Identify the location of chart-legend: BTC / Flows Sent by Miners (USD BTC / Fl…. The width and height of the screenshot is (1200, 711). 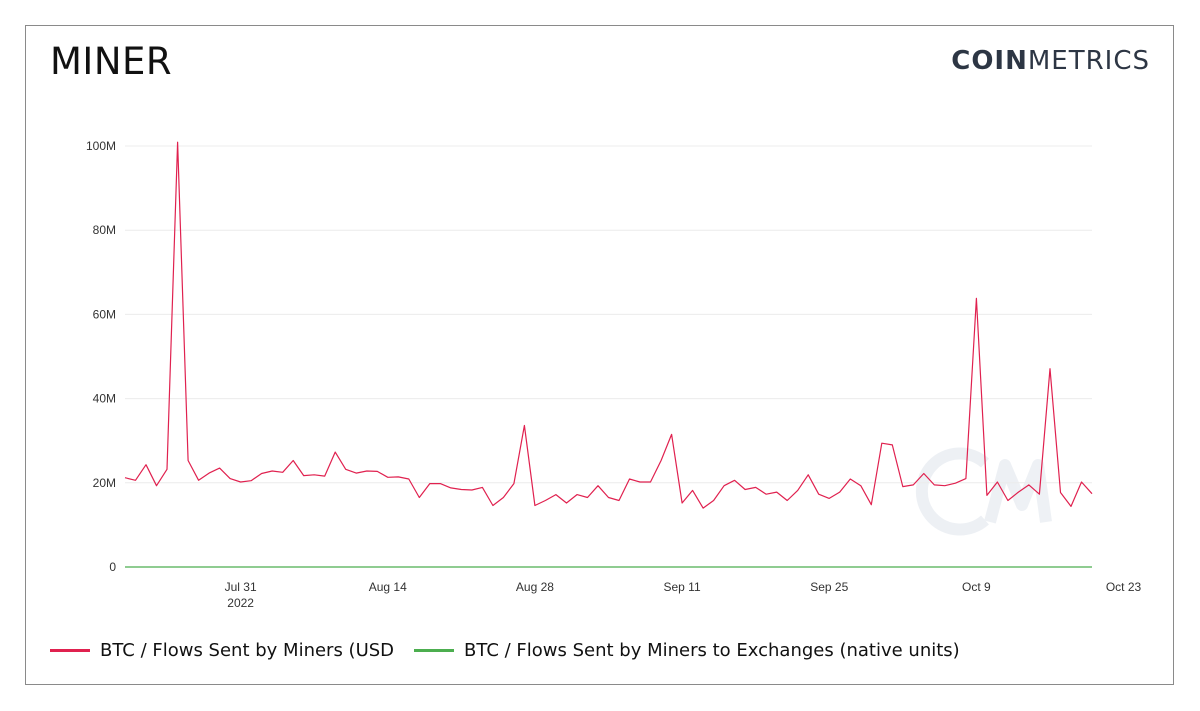
(515, 650).